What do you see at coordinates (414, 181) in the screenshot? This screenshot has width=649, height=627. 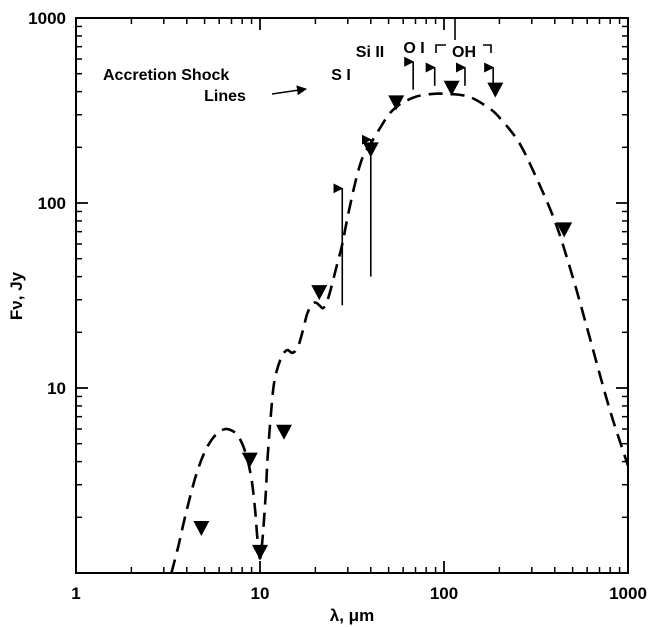 I see `emission-line-arrows` at bounding box center [414, 181].